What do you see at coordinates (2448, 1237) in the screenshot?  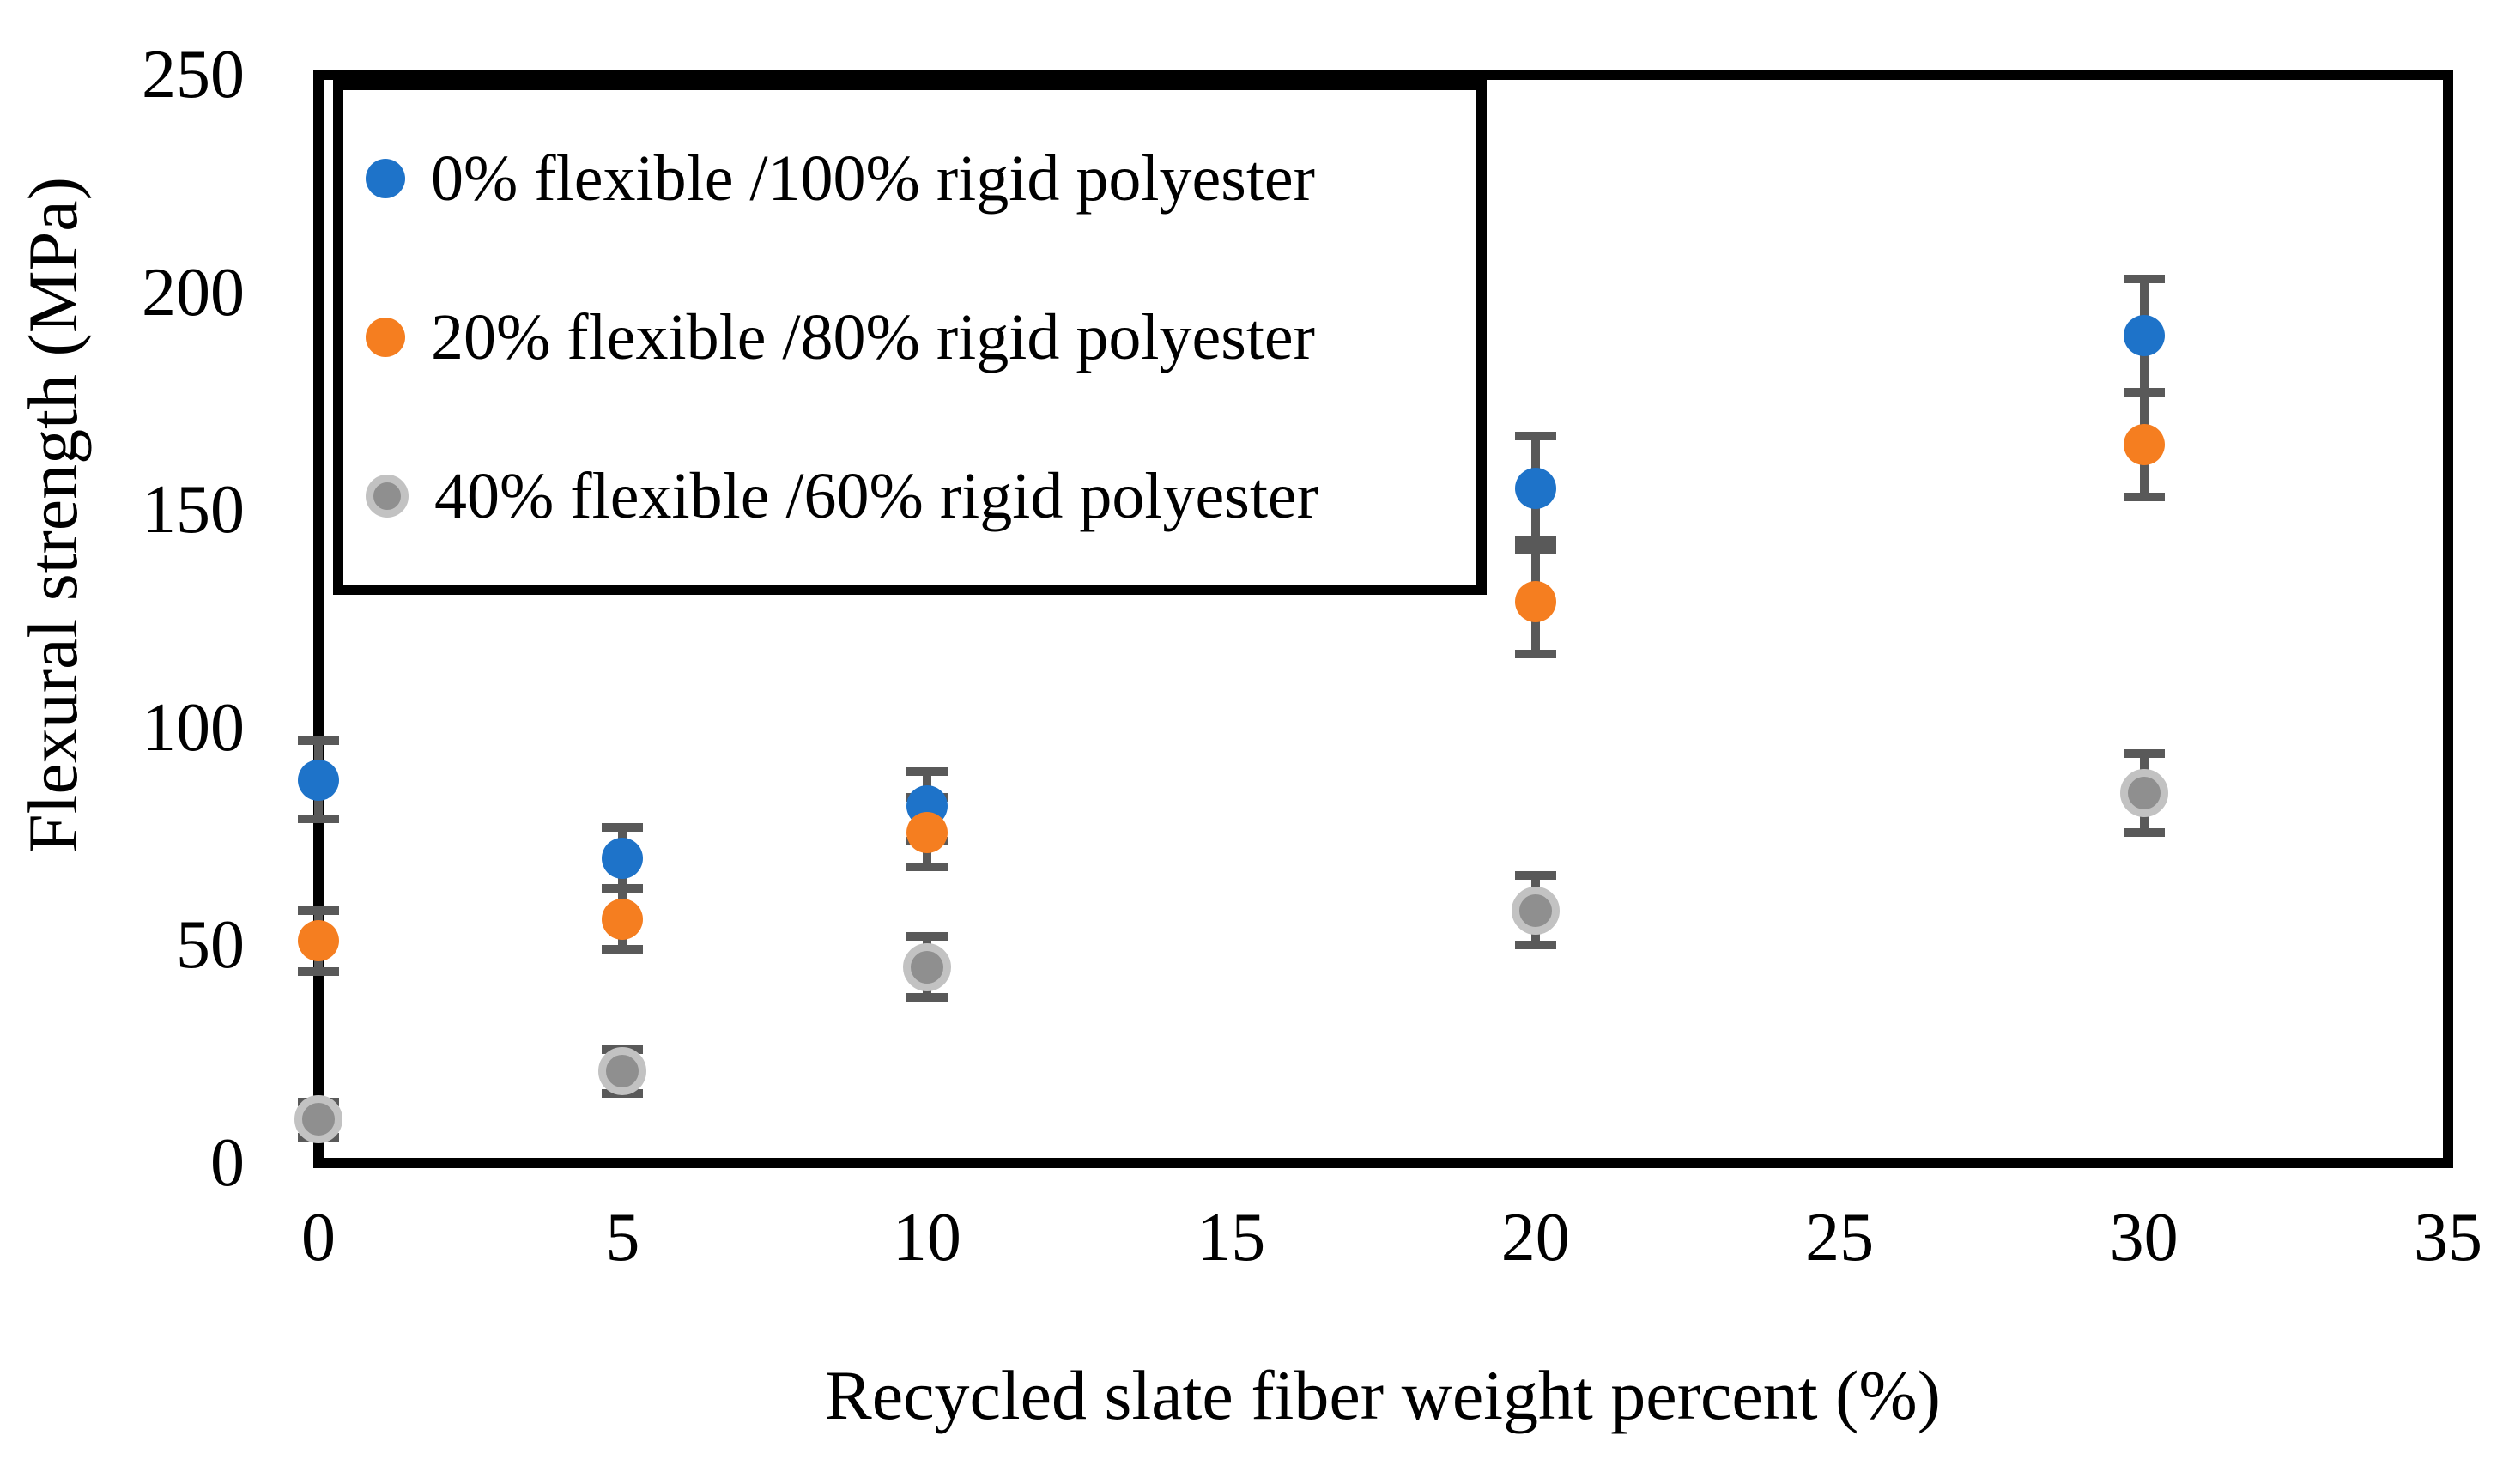 I see `x-tick-label-35: 35` at bounding box center [2448, 1237].